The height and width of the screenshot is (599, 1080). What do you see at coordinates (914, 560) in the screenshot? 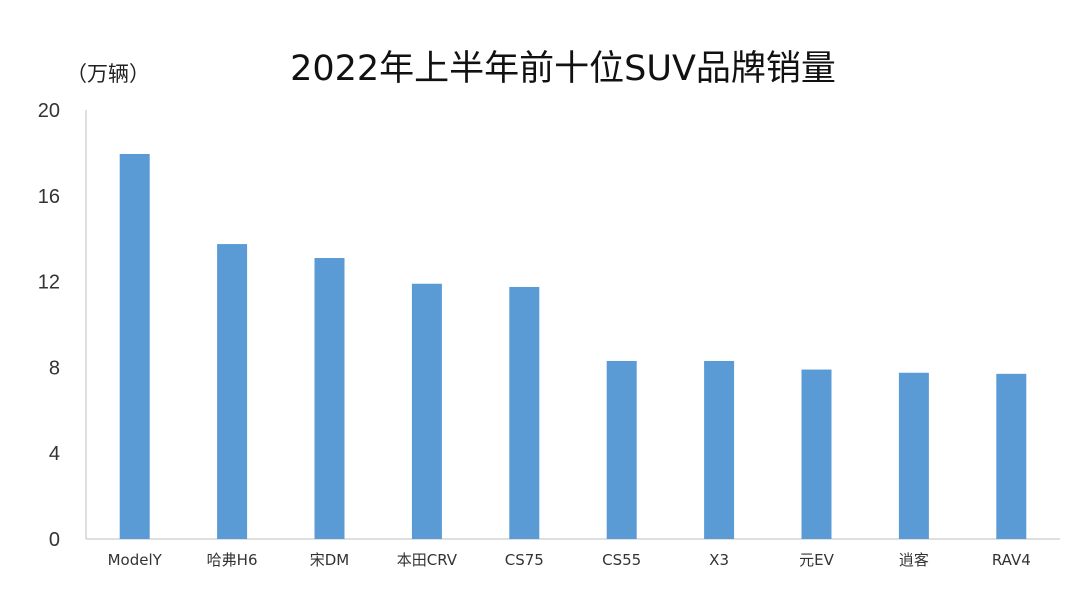
I see `x-tick-label: 逍客` at bounding box center [914, 560].